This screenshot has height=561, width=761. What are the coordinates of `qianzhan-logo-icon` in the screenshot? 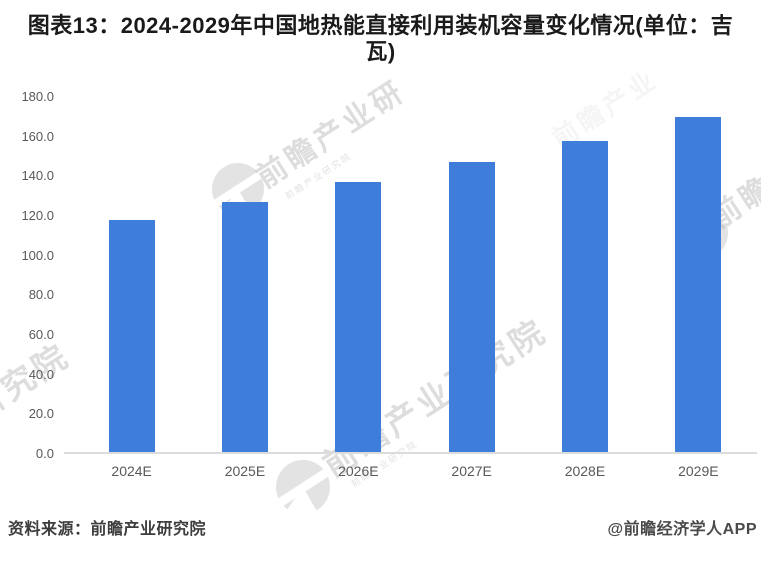 It's located at (303, 487).